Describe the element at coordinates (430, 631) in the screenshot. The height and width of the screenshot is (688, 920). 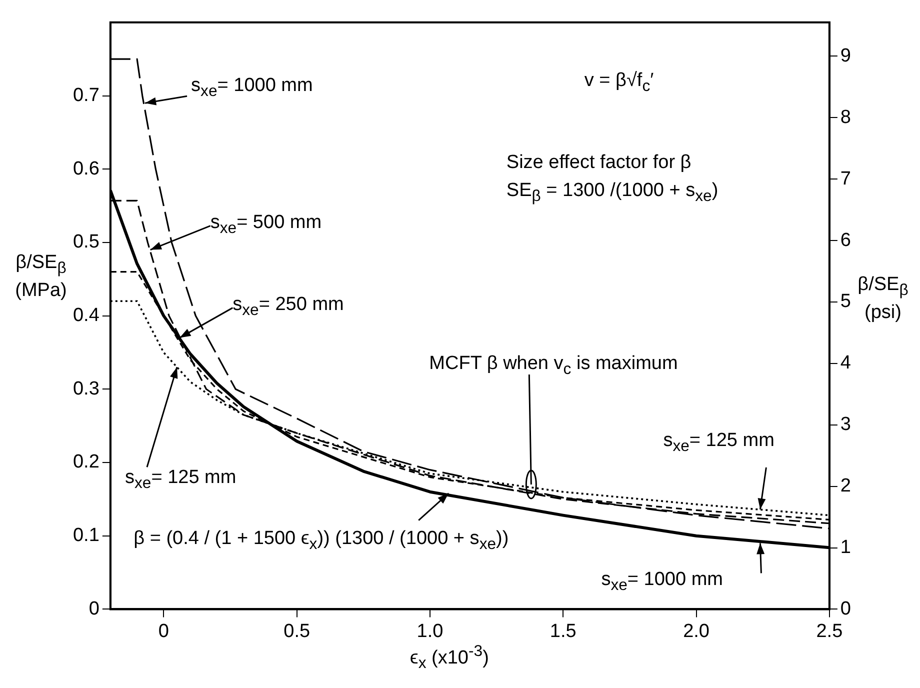
I see `x-tick-label: 1.0` at that location.